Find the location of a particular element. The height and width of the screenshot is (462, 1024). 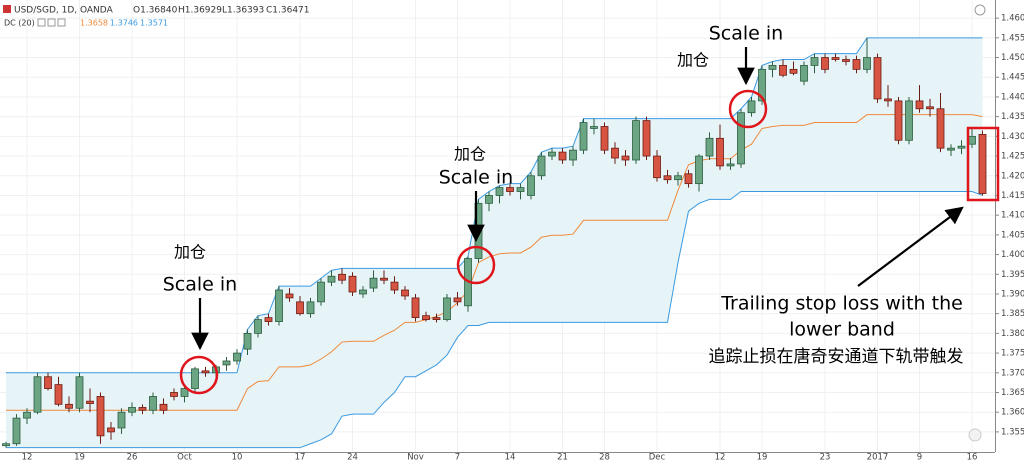

y-tick-label: 1.42000 is located at coordinates (1012, 176).